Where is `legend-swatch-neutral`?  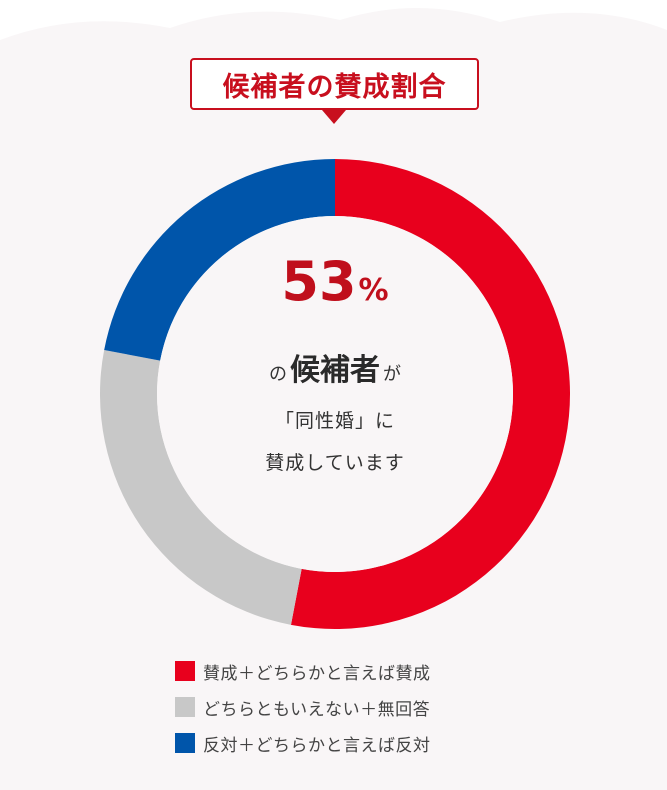
legend-swatch-neutral is located at coordinates (185, 707).